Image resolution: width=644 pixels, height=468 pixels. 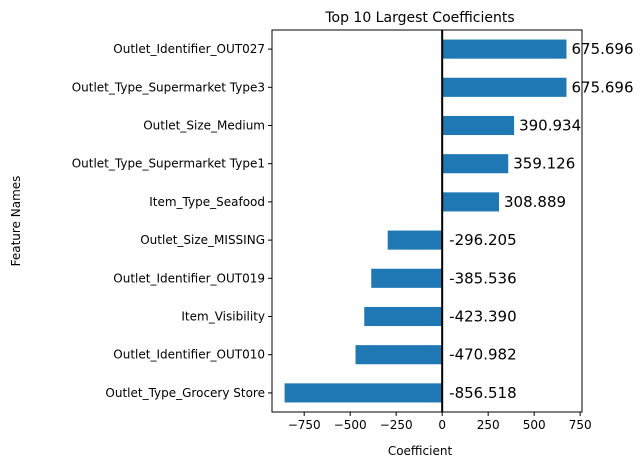 I want to click on data-label: 308.889, so click(x=535, y=202).